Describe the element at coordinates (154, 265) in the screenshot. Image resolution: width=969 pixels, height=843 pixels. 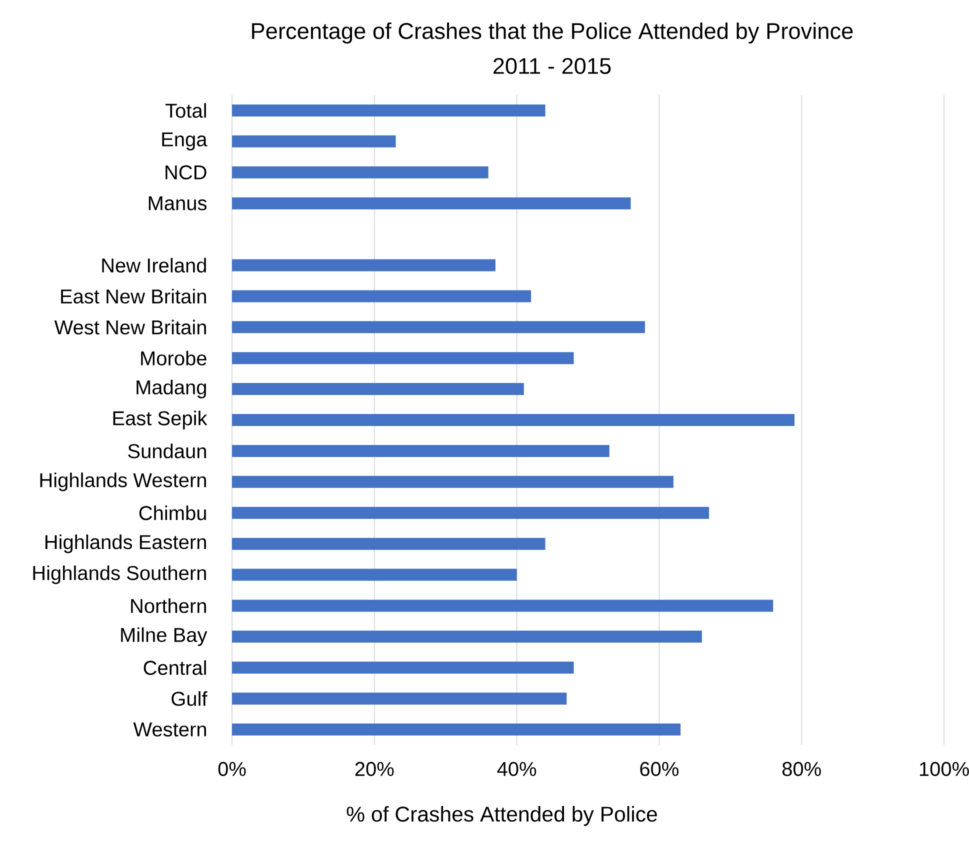
I see `y-tick-label: New Ireland` at that location.